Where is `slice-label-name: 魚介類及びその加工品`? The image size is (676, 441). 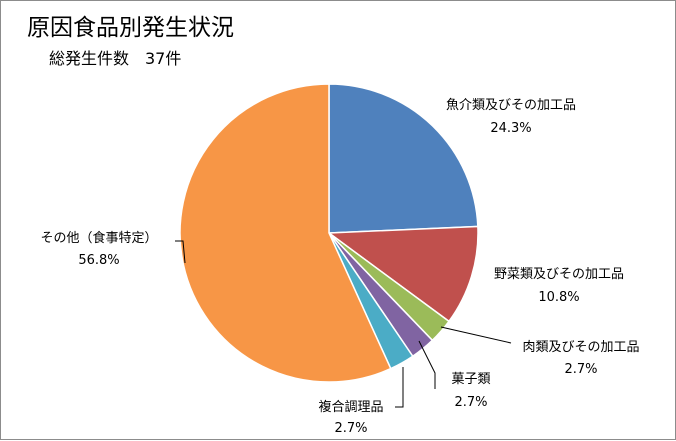 slice-label-name: 魚介類及びその加工品 is located at coordinates (511, 105).